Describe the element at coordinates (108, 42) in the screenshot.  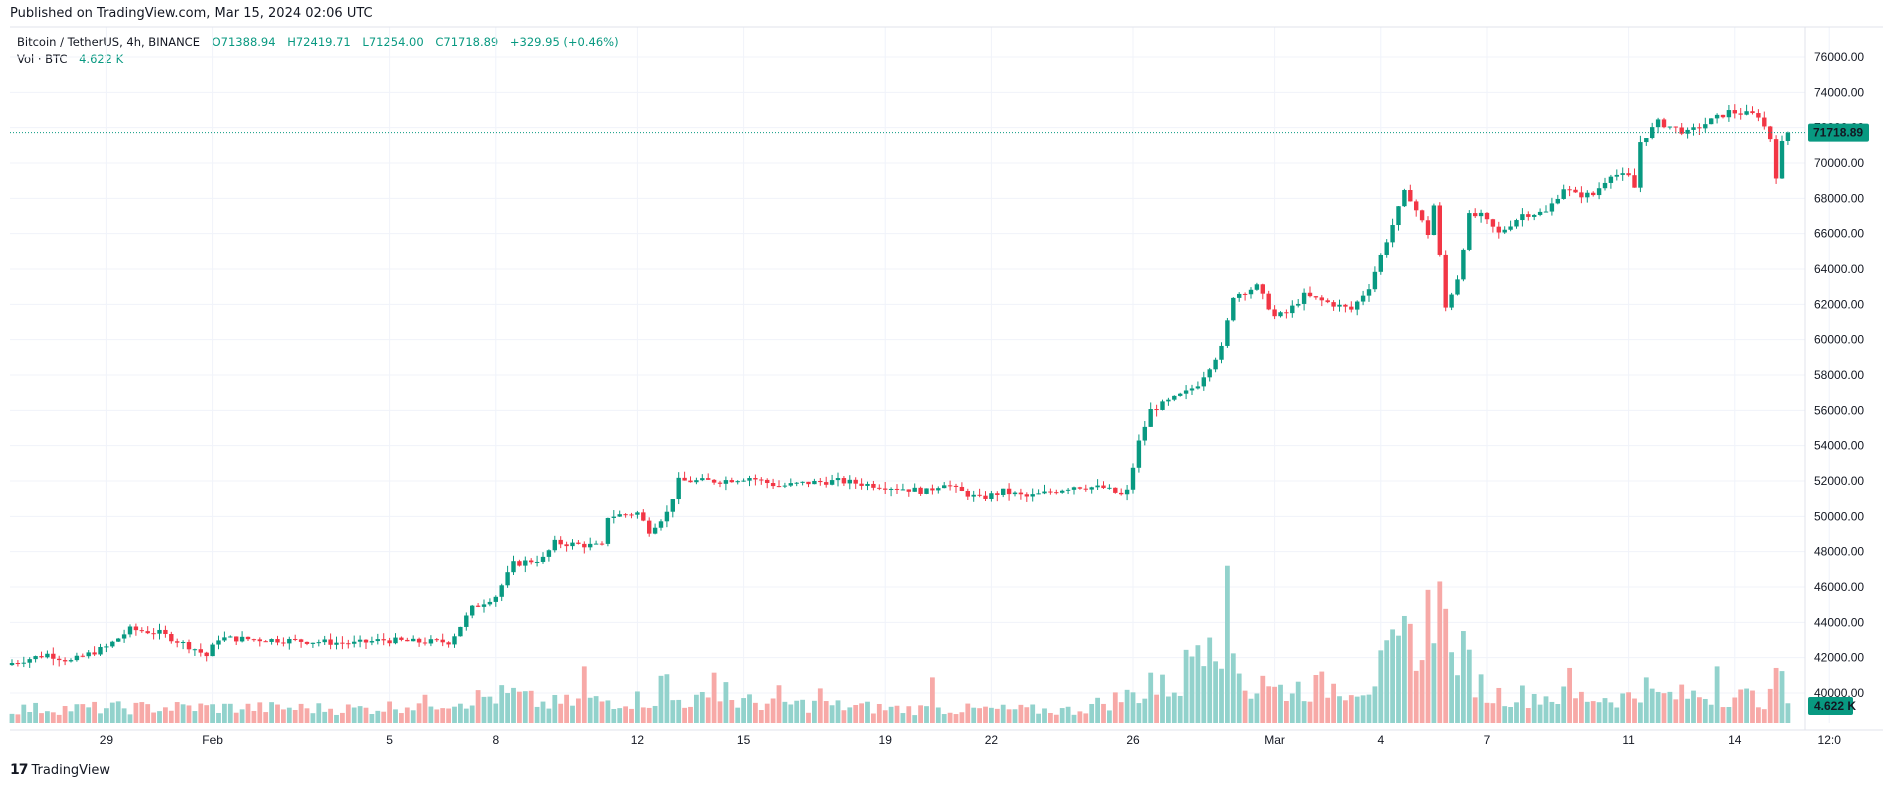
I see `legend-symbol: Bitcoin / TetherUS, 4h, BINANCE` at that location.